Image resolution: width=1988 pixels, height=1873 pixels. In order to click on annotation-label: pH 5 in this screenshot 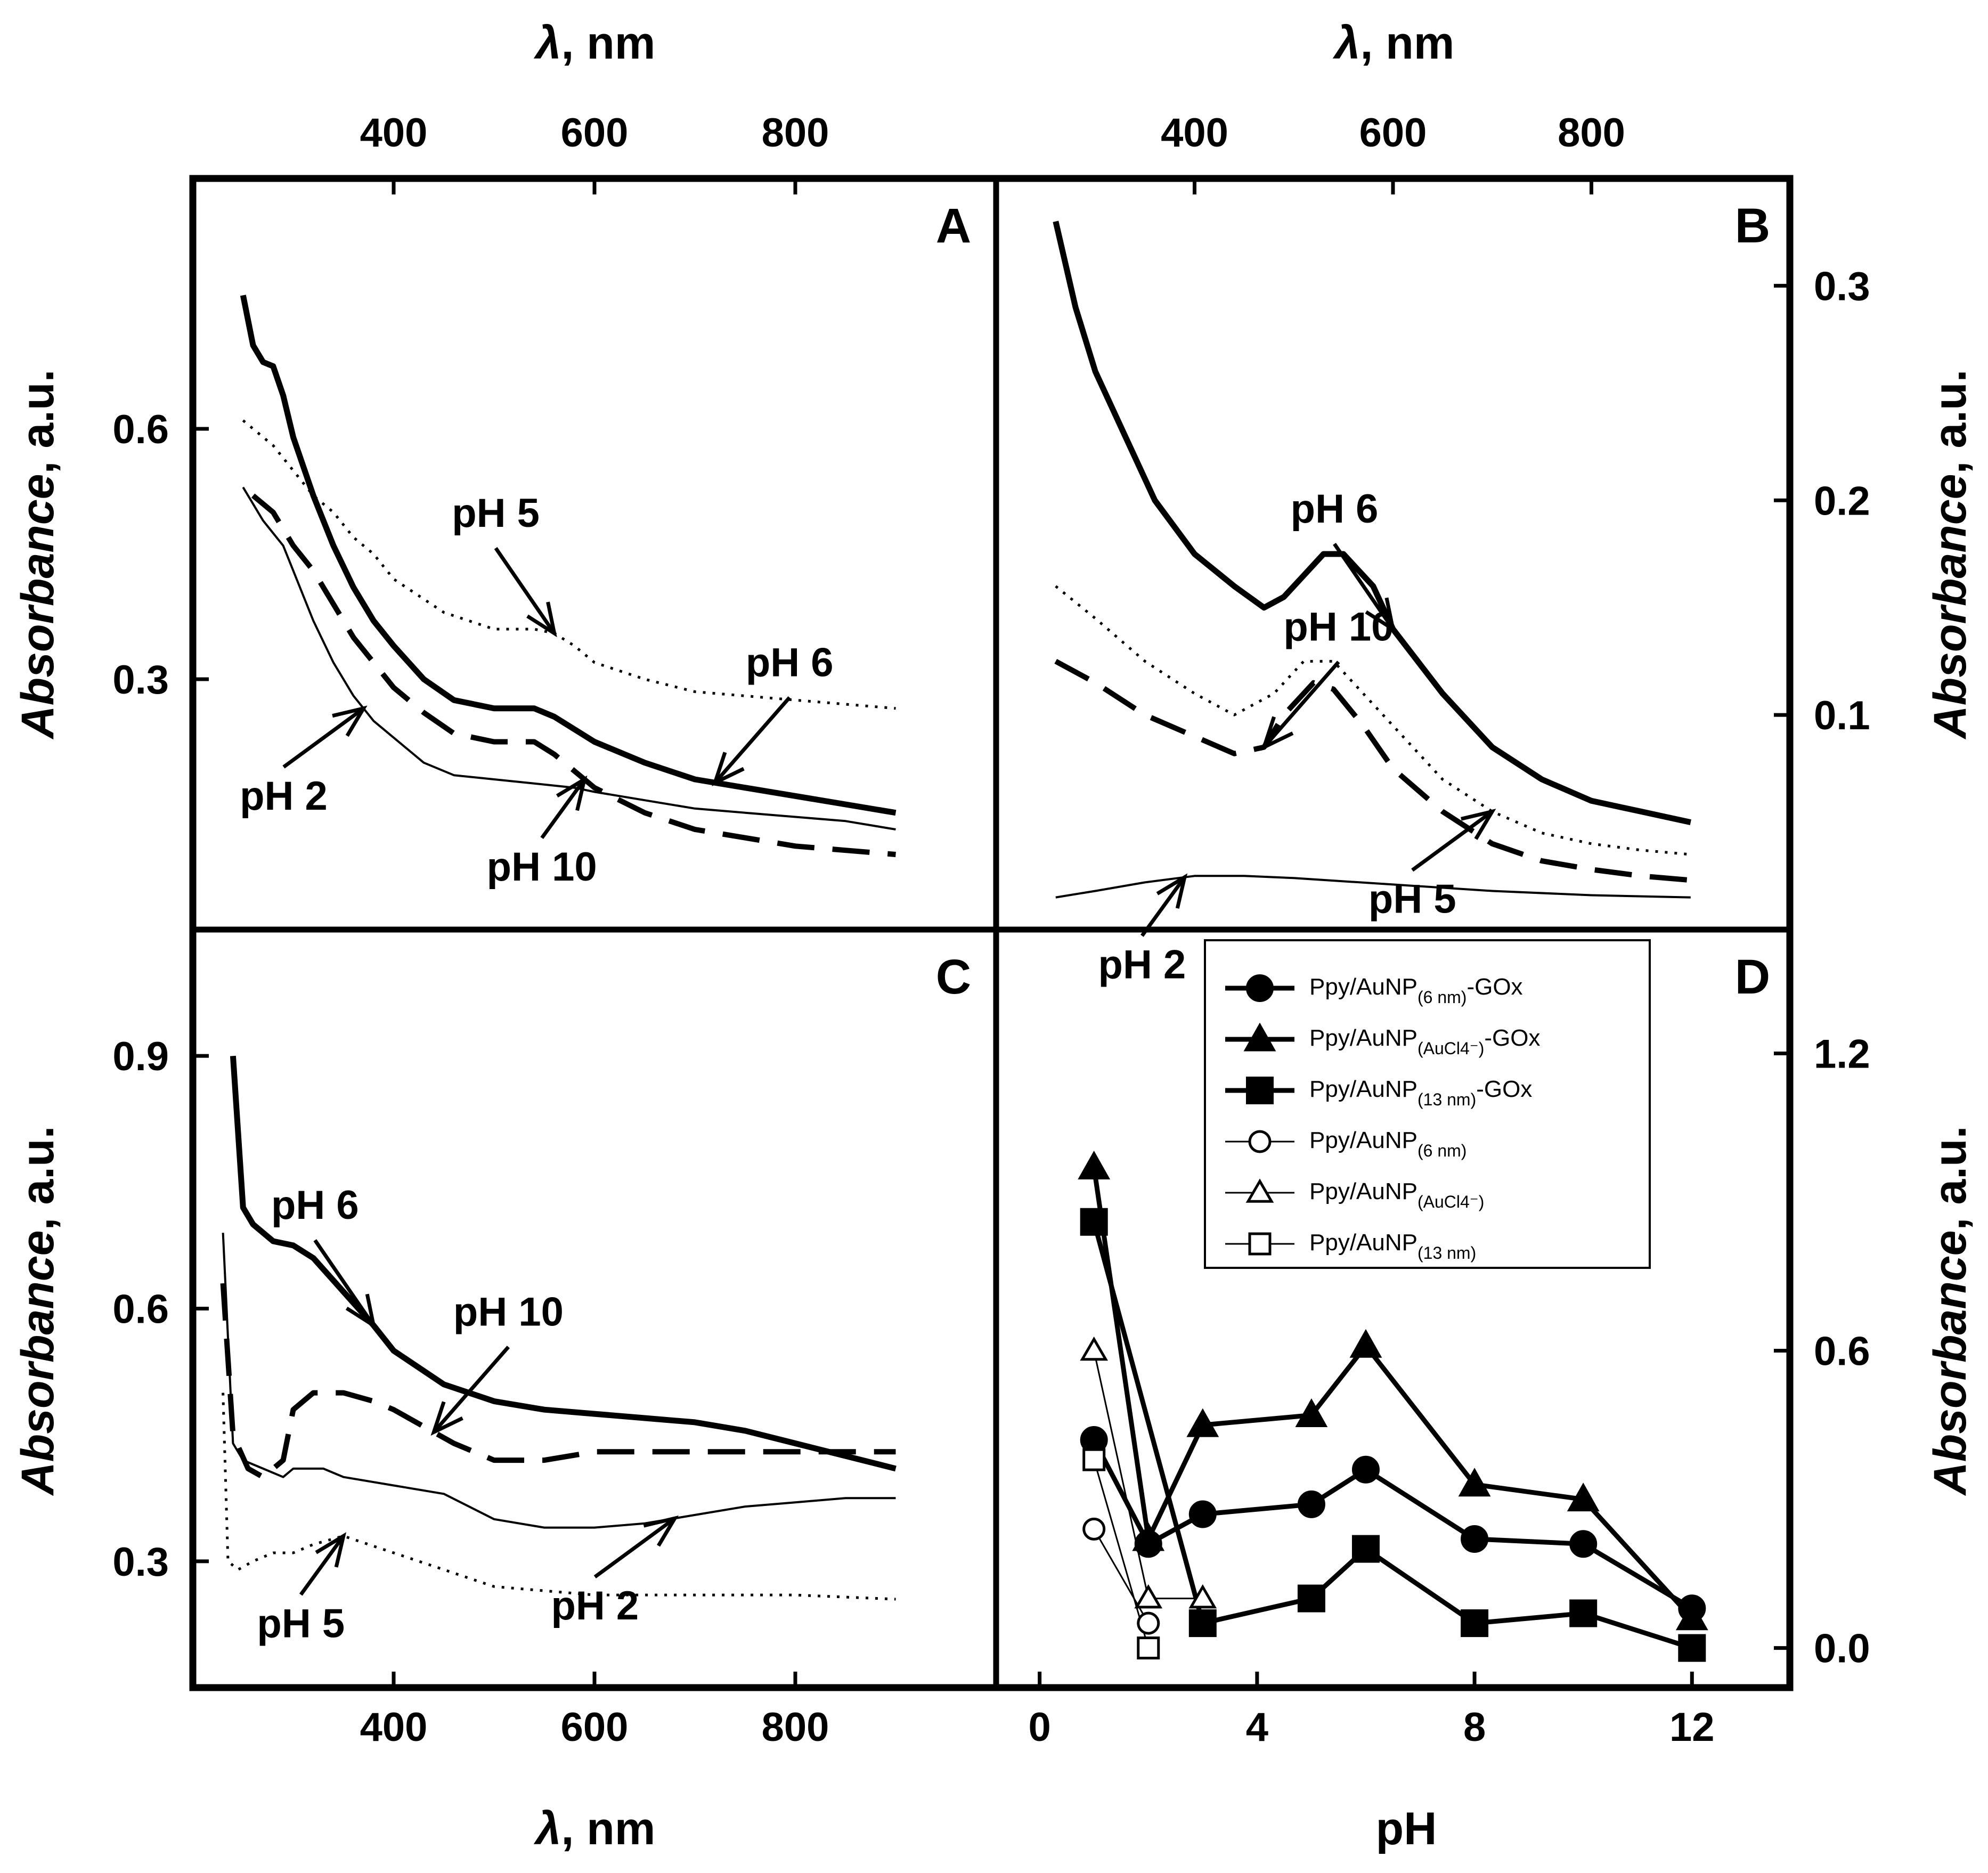, I will do `click(301, 1623)`.